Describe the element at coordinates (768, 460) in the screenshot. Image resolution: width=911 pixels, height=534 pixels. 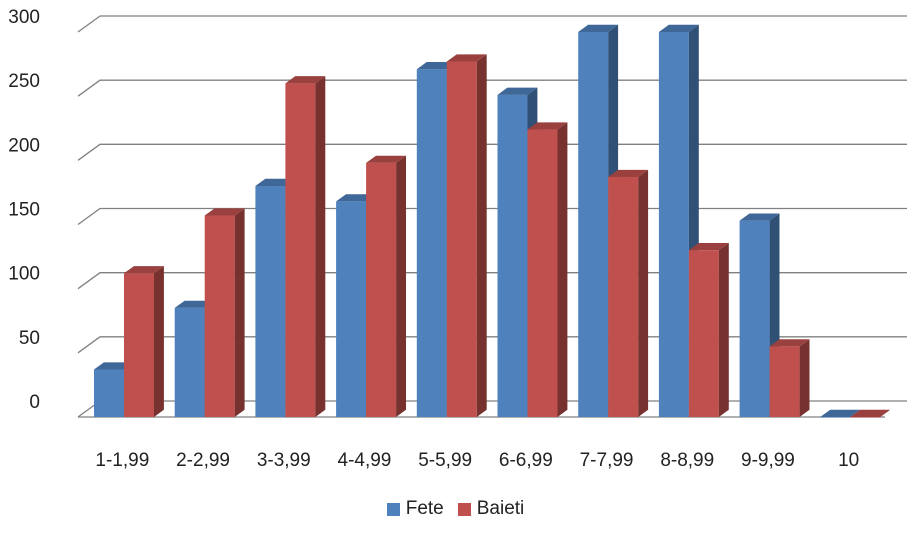
I see `x-tick-label: 9-9,99` at that location.